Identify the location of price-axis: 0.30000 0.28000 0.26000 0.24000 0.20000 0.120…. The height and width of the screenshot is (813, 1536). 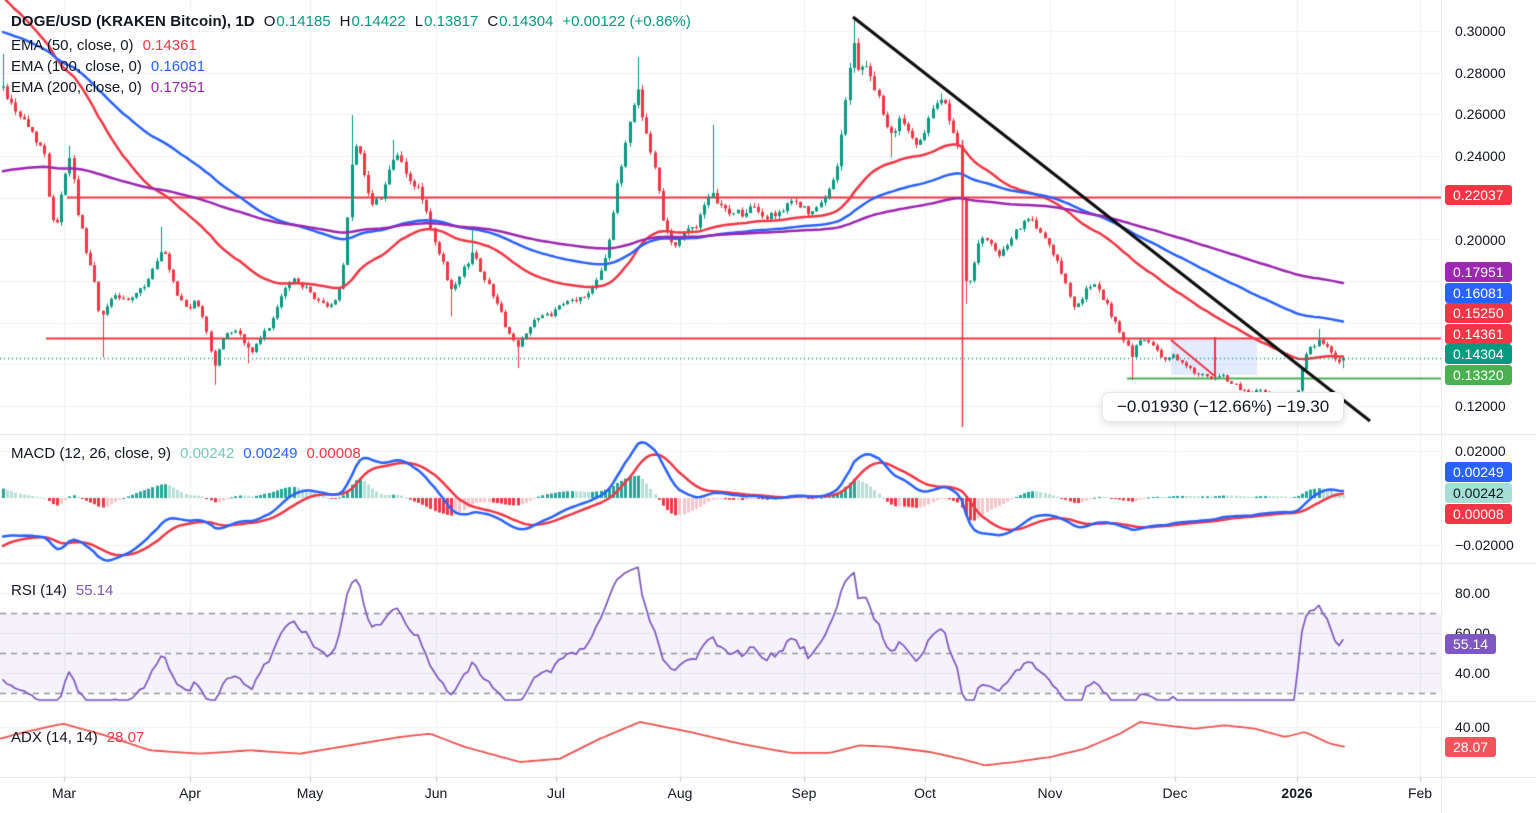
(1488, 406).